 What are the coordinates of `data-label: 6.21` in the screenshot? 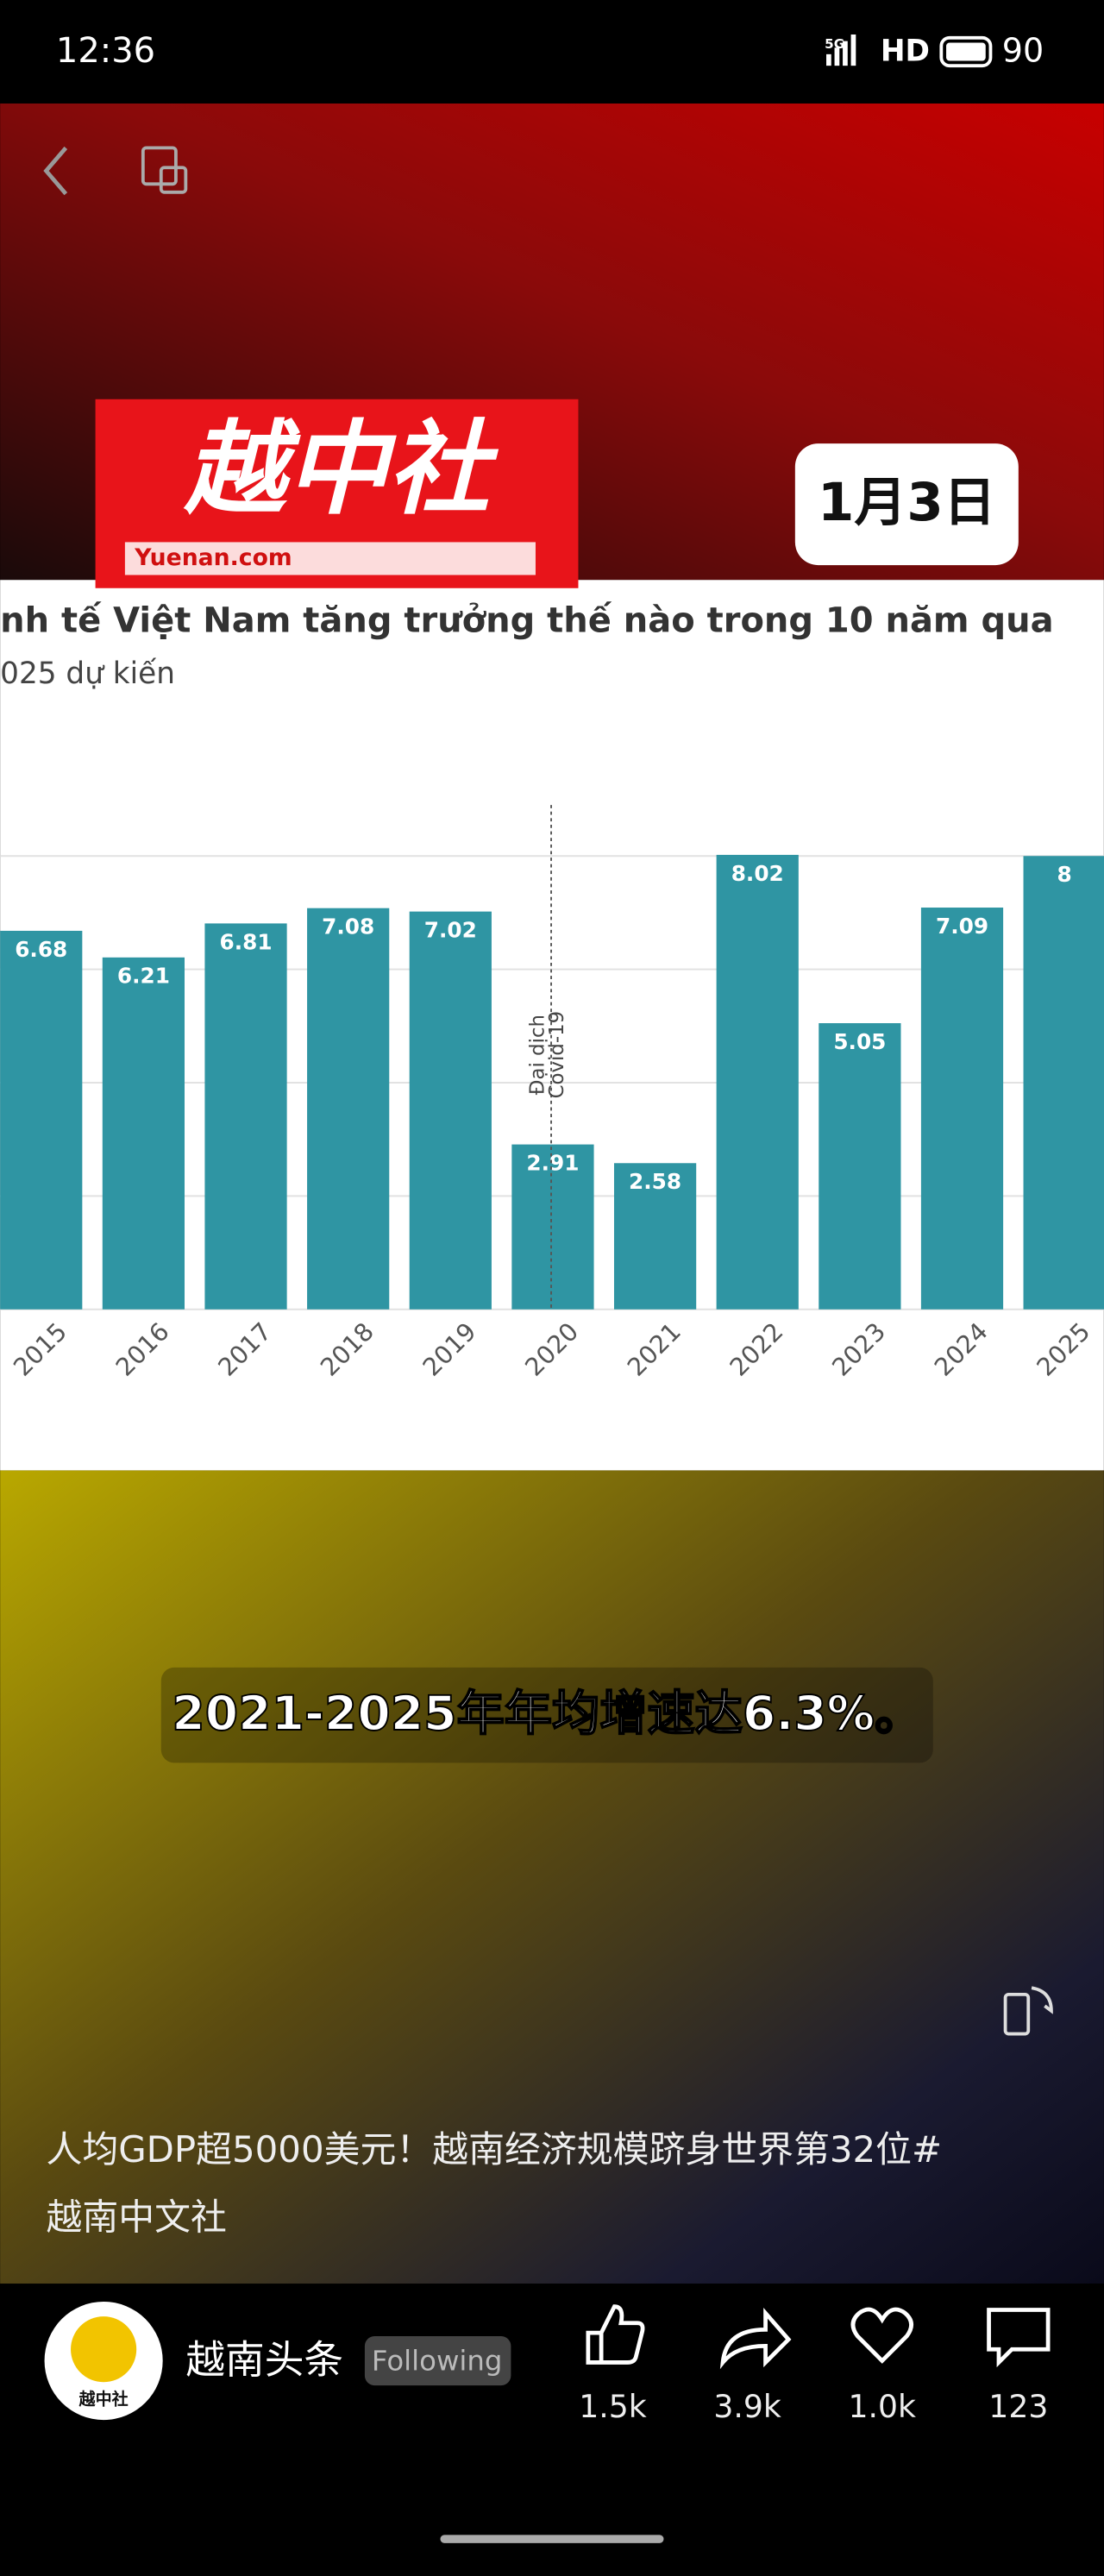 It's located at (143, 976).